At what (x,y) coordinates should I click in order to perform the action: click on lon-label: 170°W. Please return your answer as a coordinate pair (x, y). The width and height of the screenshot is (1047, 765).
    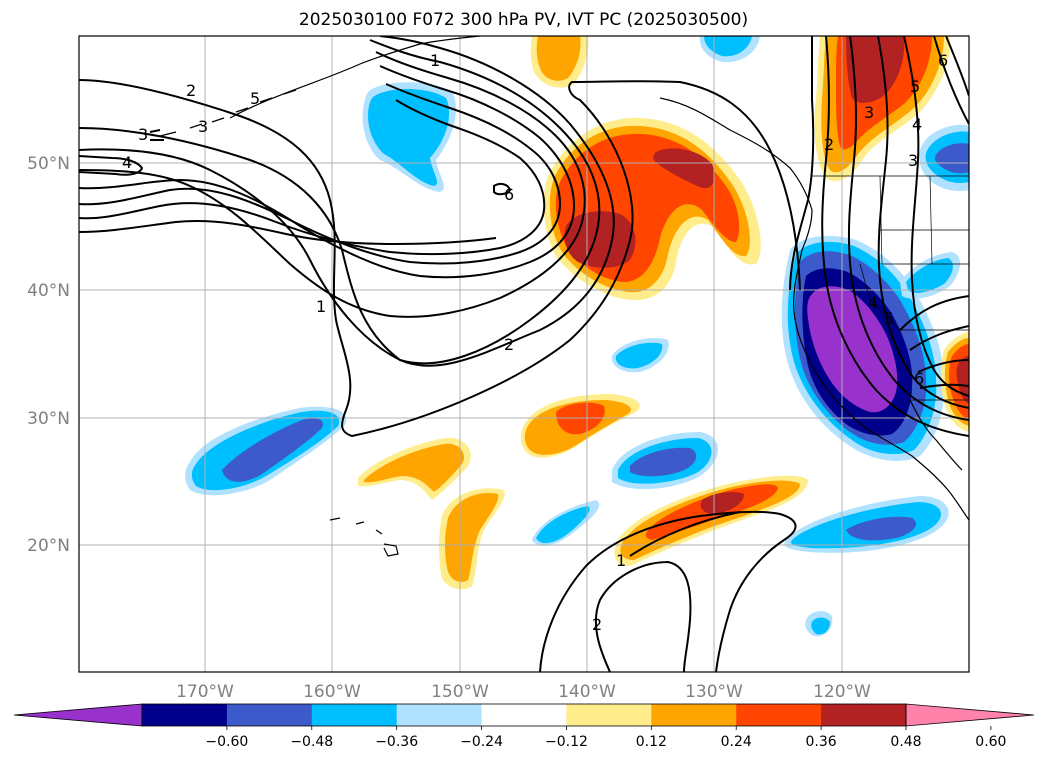
    Looking at the image, I should click on (205, 692).